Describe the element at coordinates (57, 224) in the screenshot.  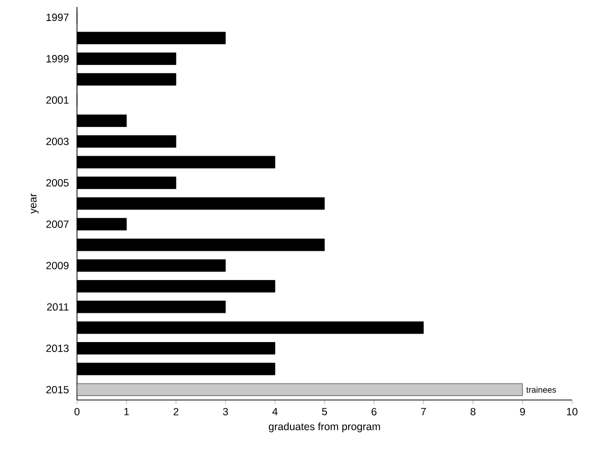
I see `y-tick-label: 2007` at that location.